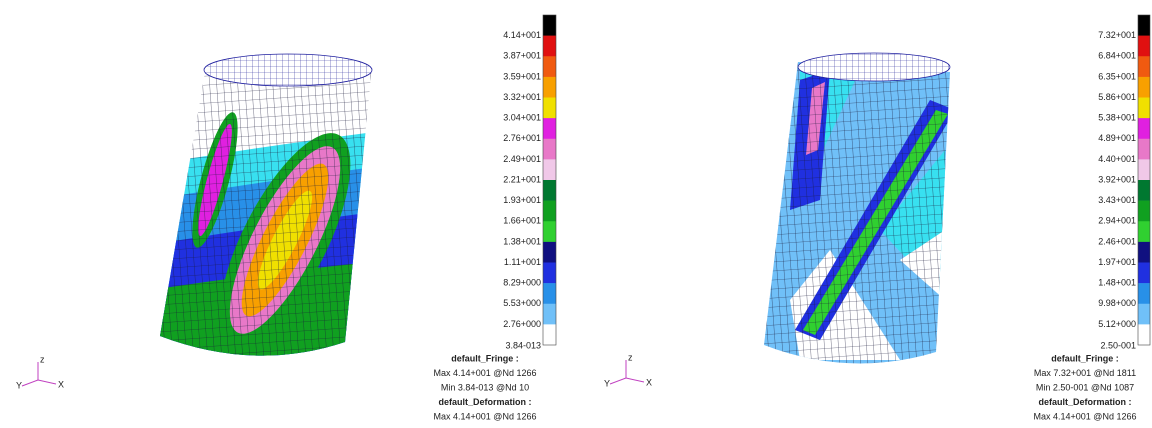 This screenshot has height=428, width=1152. Describe the element at coordinates (522, 324) in the screenshot. I see `legend-label: 2.76+000` at that location.